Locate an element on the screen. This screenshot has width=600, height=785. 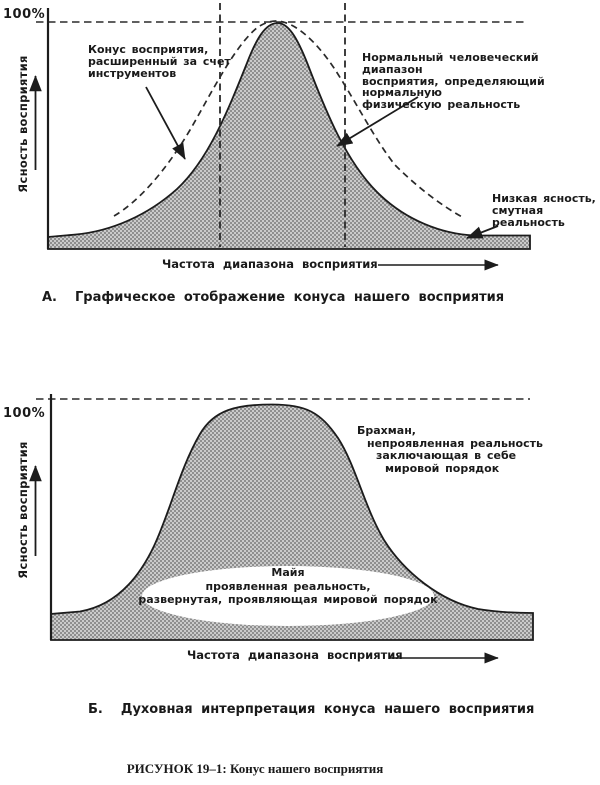
brahman-line: непроявленная реальность is located at coordinates (455, 443).